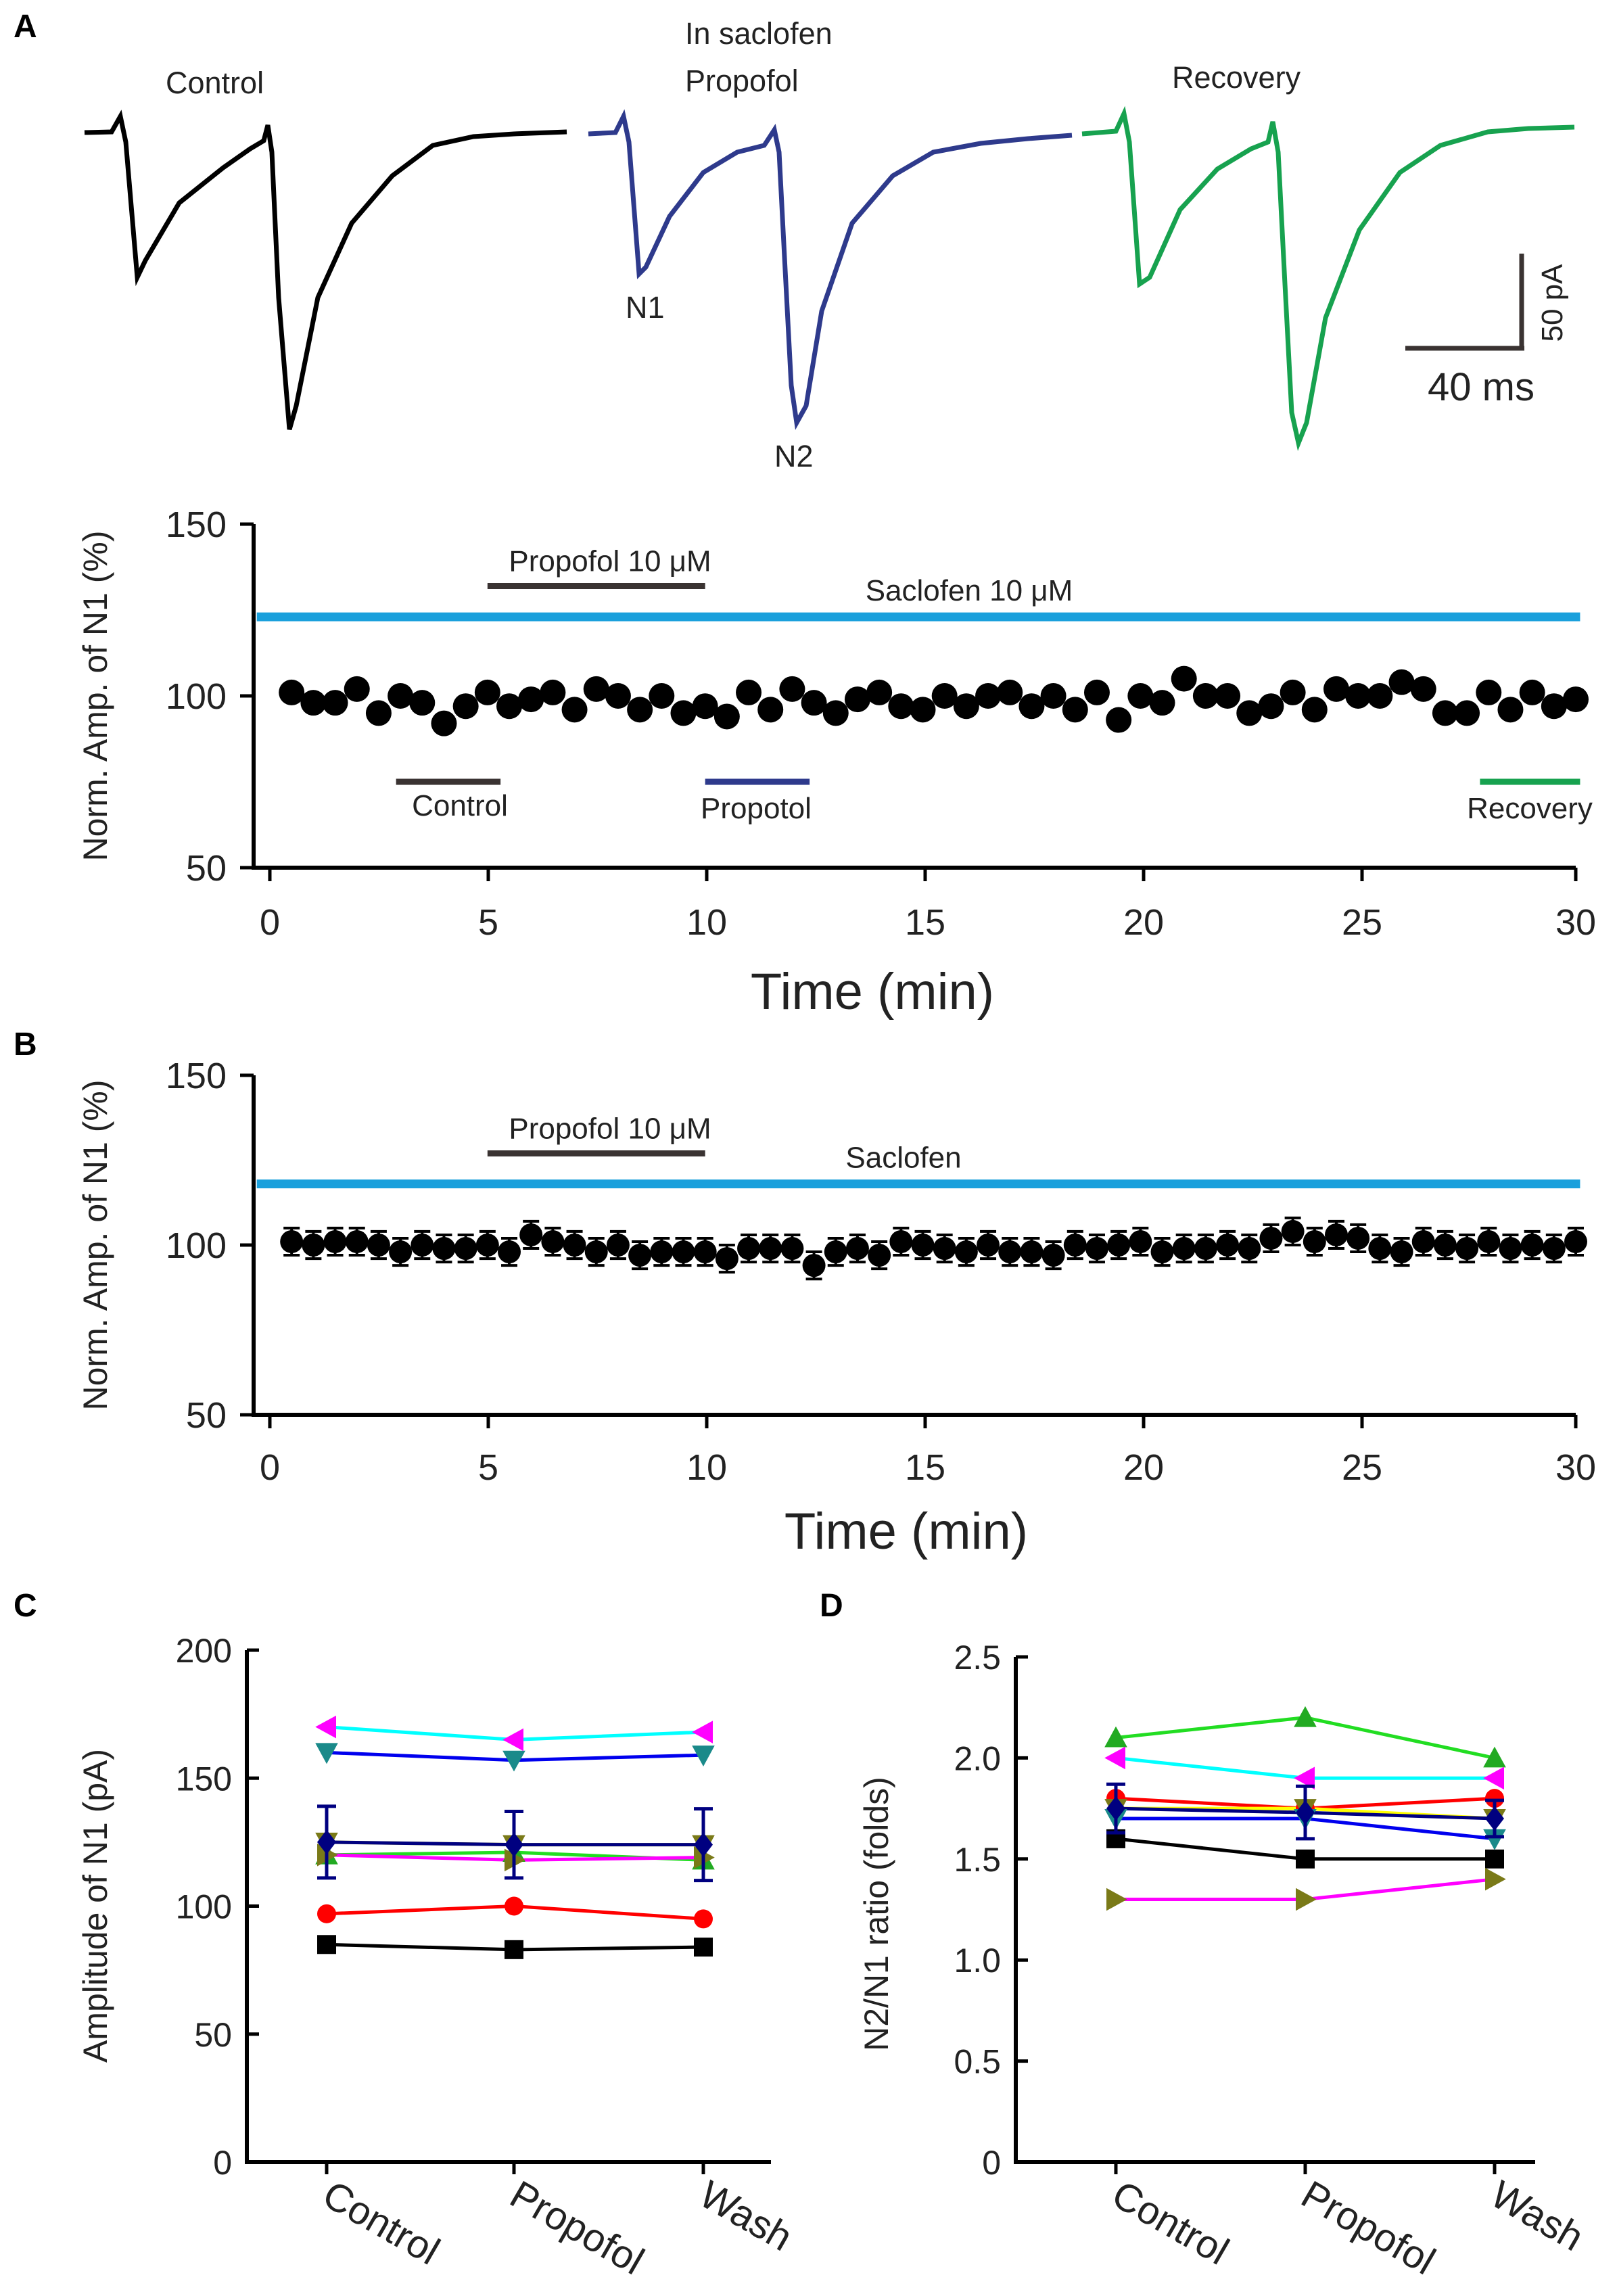 Image resolution: width=1617 pixels, height=2296 pixels. I want to click on trace-label-control: Control, so click(215, 83).